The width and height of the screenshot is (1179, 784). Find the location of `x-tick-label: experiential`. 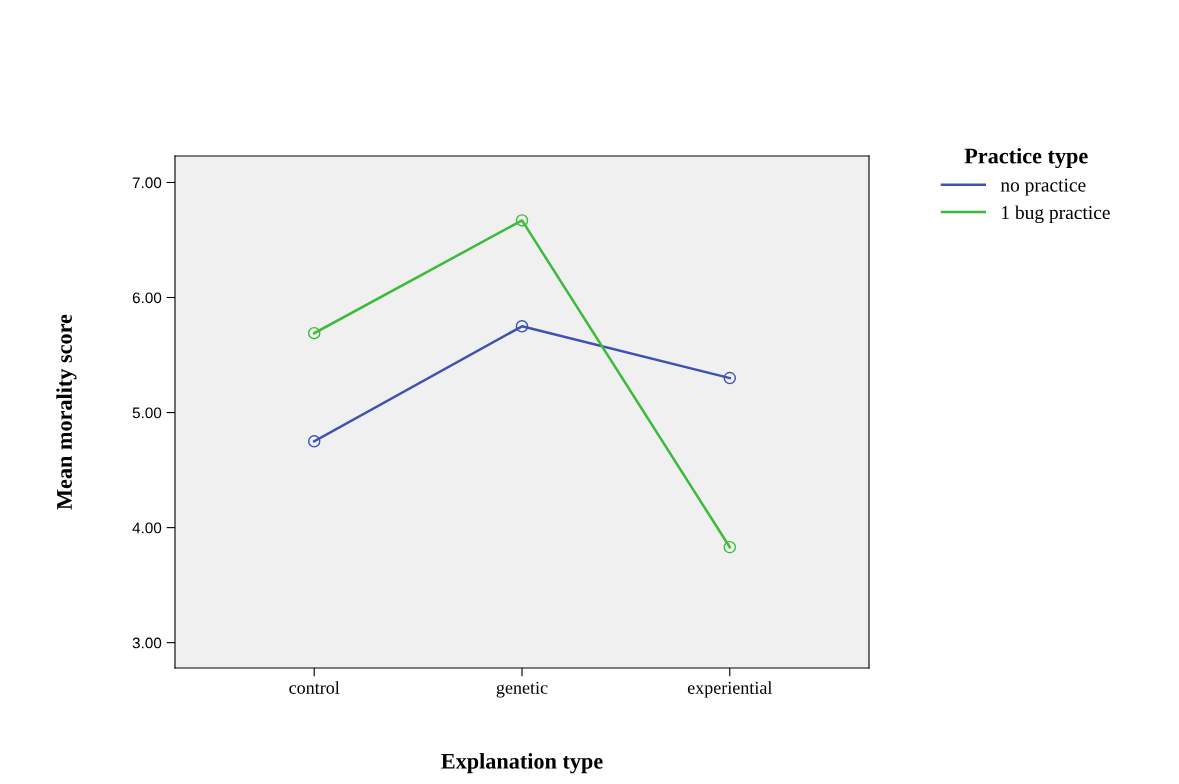

x-tick-label: experiential is located at coordinates (730, 689).